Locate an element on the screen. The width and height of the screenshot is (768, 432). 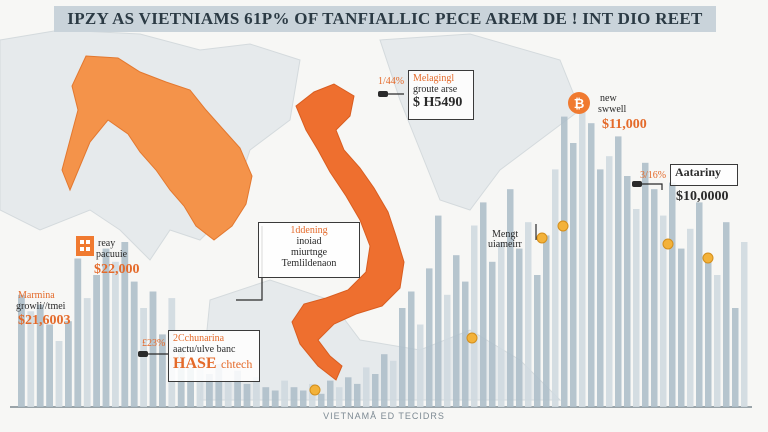
map-top-callout: Melagingl groute arse $ H5490 is located at coordinates (441, 95).